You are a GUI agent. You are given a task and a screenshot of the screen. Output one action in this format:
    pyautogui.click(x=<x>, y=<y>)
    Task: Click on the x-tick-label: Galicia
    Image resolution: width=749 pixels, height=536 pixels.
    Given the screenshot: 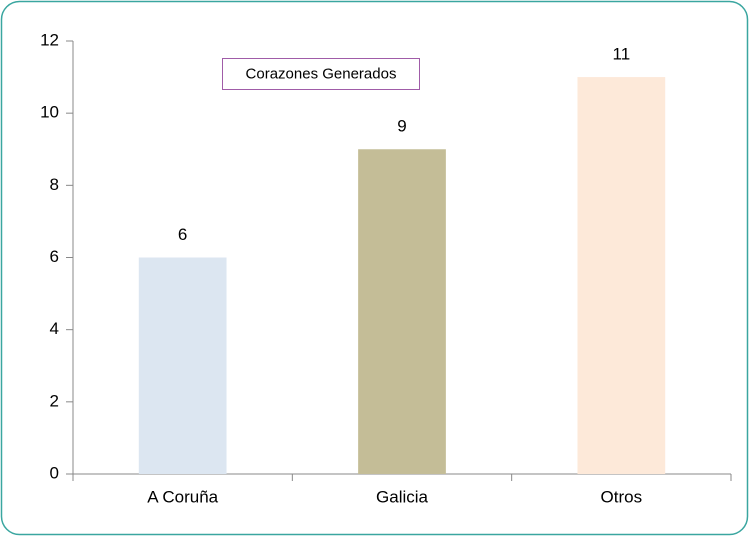 What is the action you would take?
    pyautogui.click(x=402, y=496)
    